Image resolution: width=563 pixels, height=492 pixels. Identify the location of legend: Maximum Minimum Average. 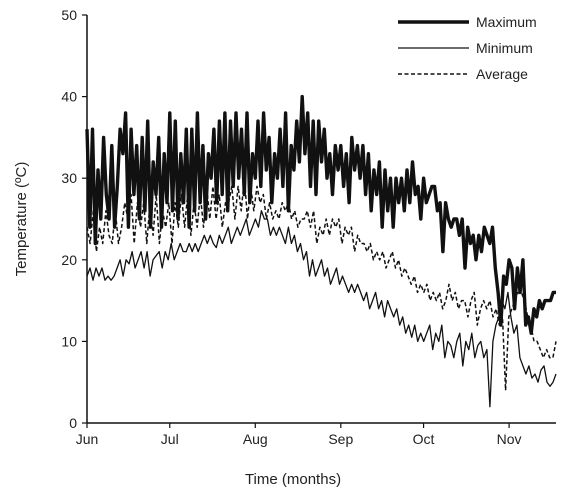
(467, 48).